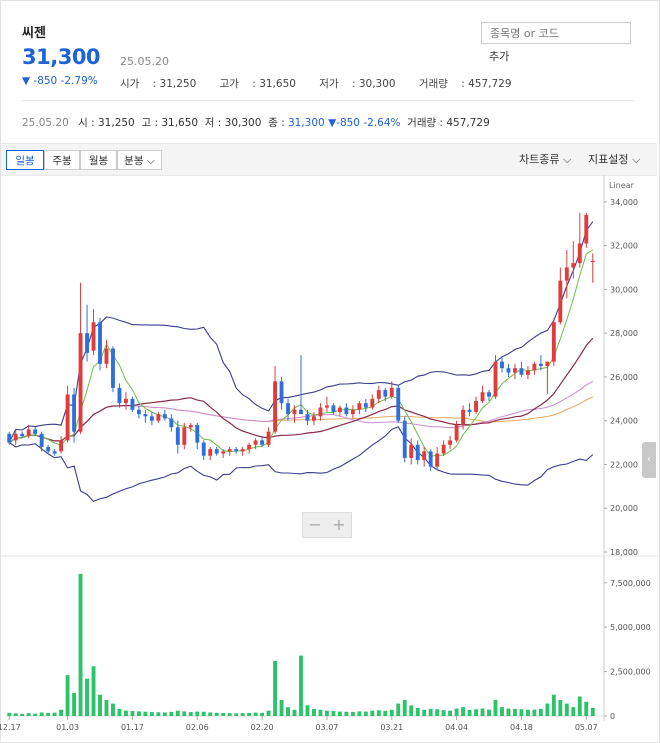 The height and width of the screenshot is (743, 660). Describe the element at coordinates (34, 33) in the screenshot. I see `stock-name: 씨젠` at that location.